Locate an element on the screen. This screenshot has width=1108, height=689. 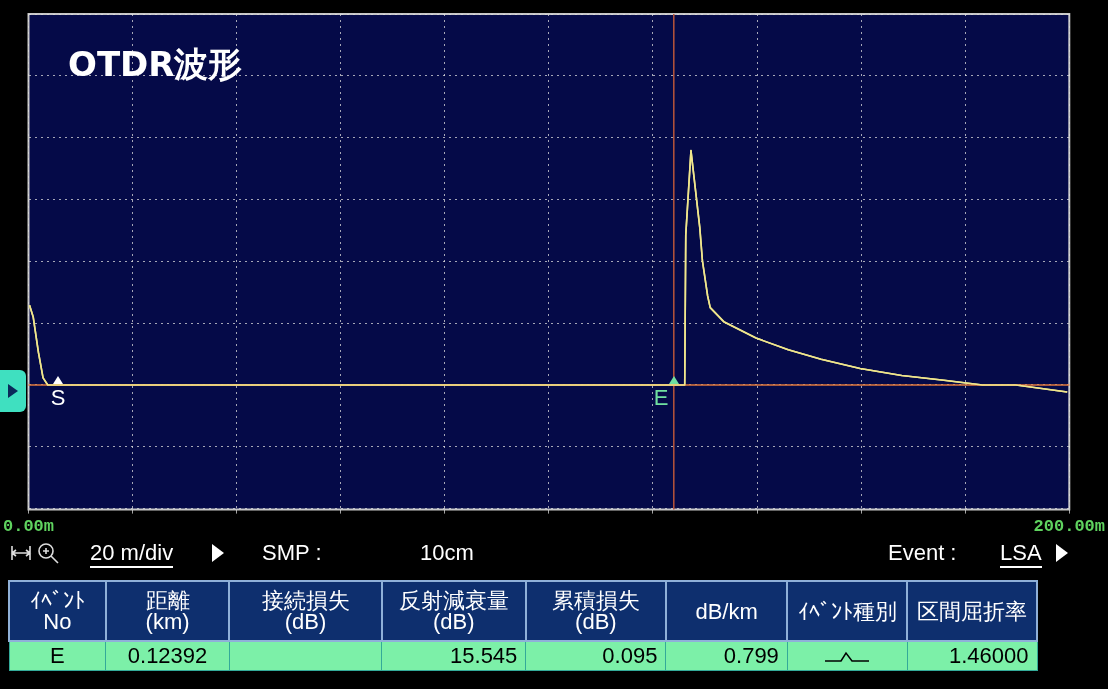
text: 15.545 is located at coordinates (453, 656).